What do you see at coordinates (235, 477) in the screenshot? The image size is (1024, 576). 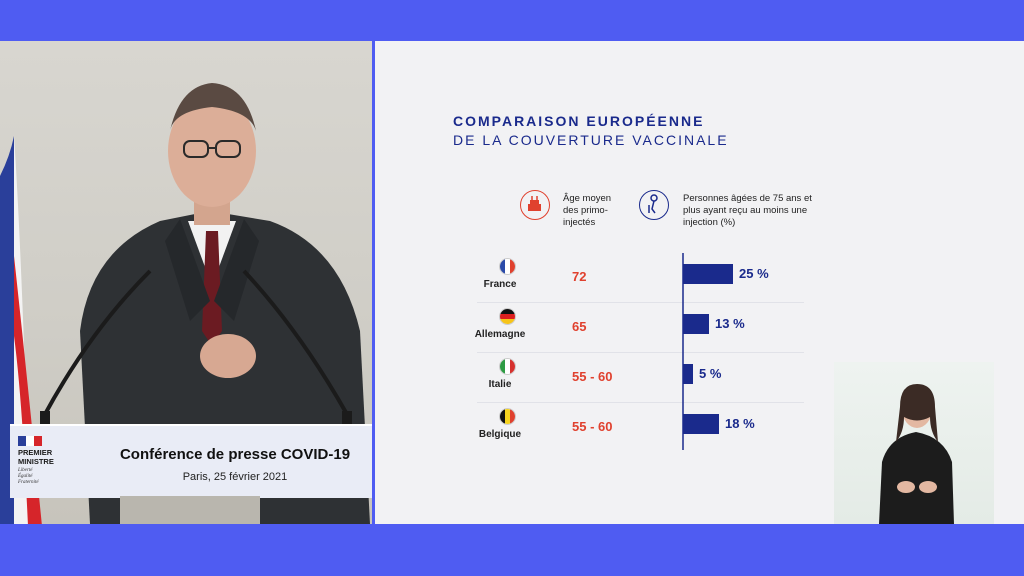 I see `podium-subtitle: Paris, 25 février 2021` at bounding box center [235, 477].